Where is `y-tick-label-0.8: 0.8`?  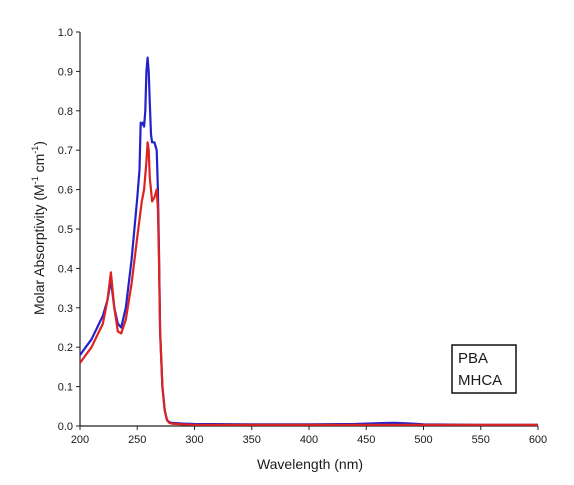 y-tick-label-0.8: 0.8 is located at coordinates (65, 112).